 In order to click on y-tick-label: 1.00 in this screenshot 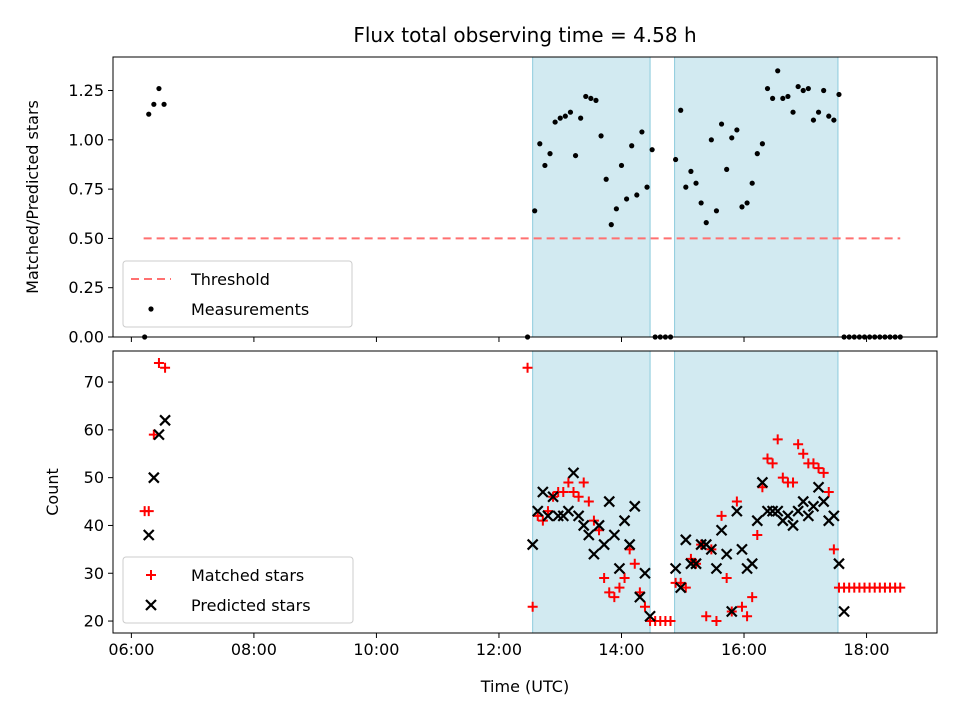, I will do `click(86, 139)`.